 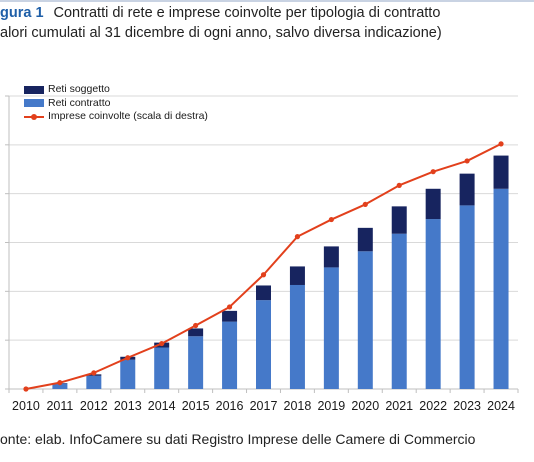 What do you see at coordinates (196, 406) in the screenshot?
I see `x-tick-label: 2015` at bounding box center [196, 406].